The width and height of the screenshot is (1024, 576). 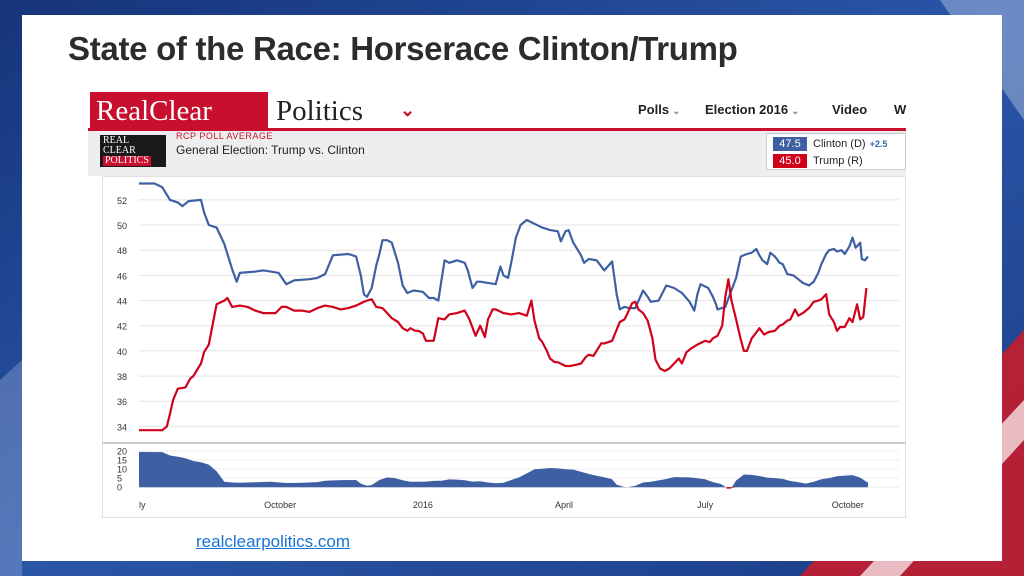 I want to click on legend-clinton-value: 47.5, so click(x=790, y=144).